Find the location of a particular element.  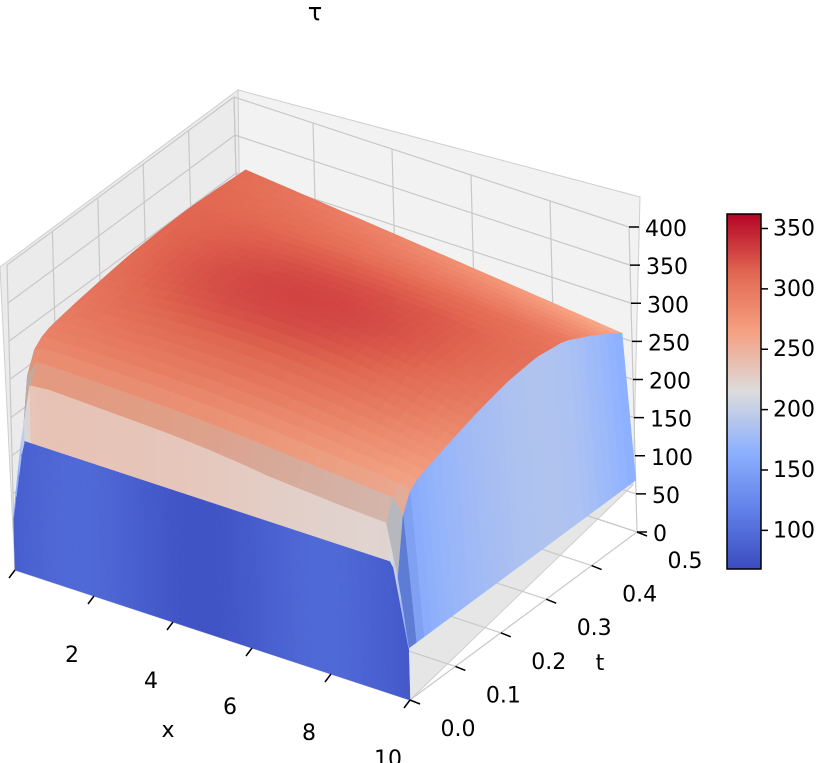

colorbar-tick-label: 200 is located at coordinates (794, 410).